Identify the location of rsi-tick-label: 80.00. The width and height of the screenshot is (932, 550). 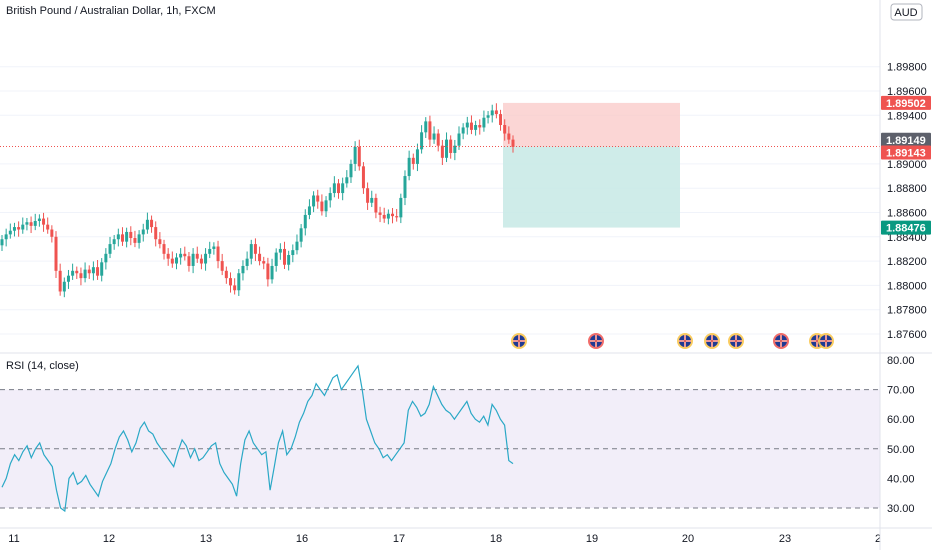
(901, 361).